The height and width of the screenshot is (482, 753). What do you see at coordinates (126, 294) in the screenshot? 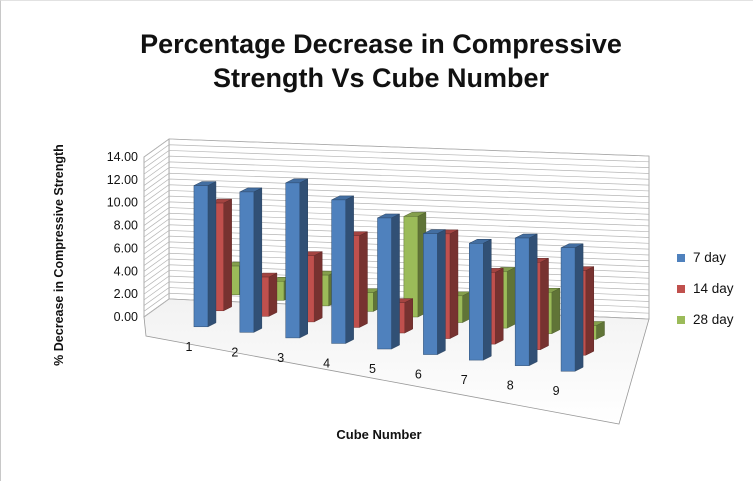
I see `y-tick-label: 2.00` at bounding box center [126, 294].